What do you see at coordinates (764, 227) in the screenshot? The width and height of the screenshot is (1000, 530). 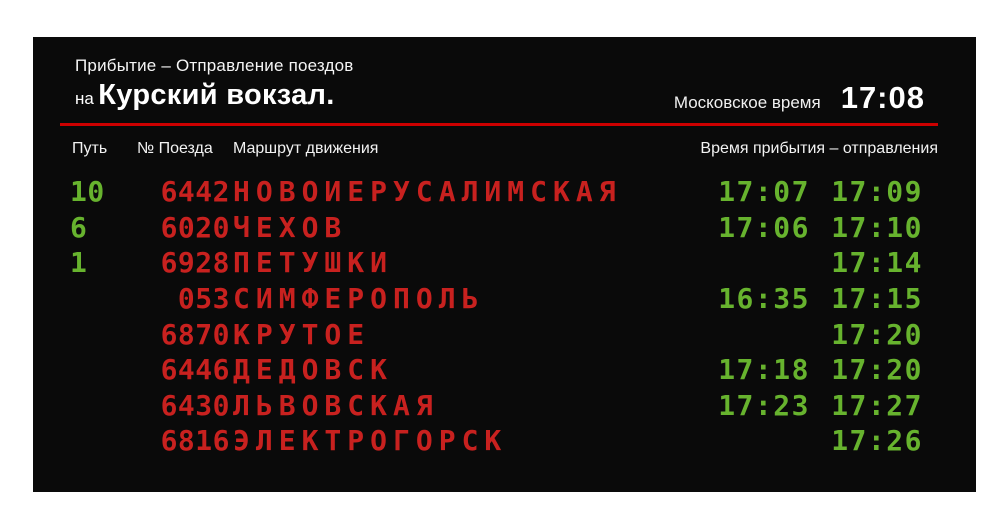 I see `arrival-time: 17:06` at bounding box center [764, 227].